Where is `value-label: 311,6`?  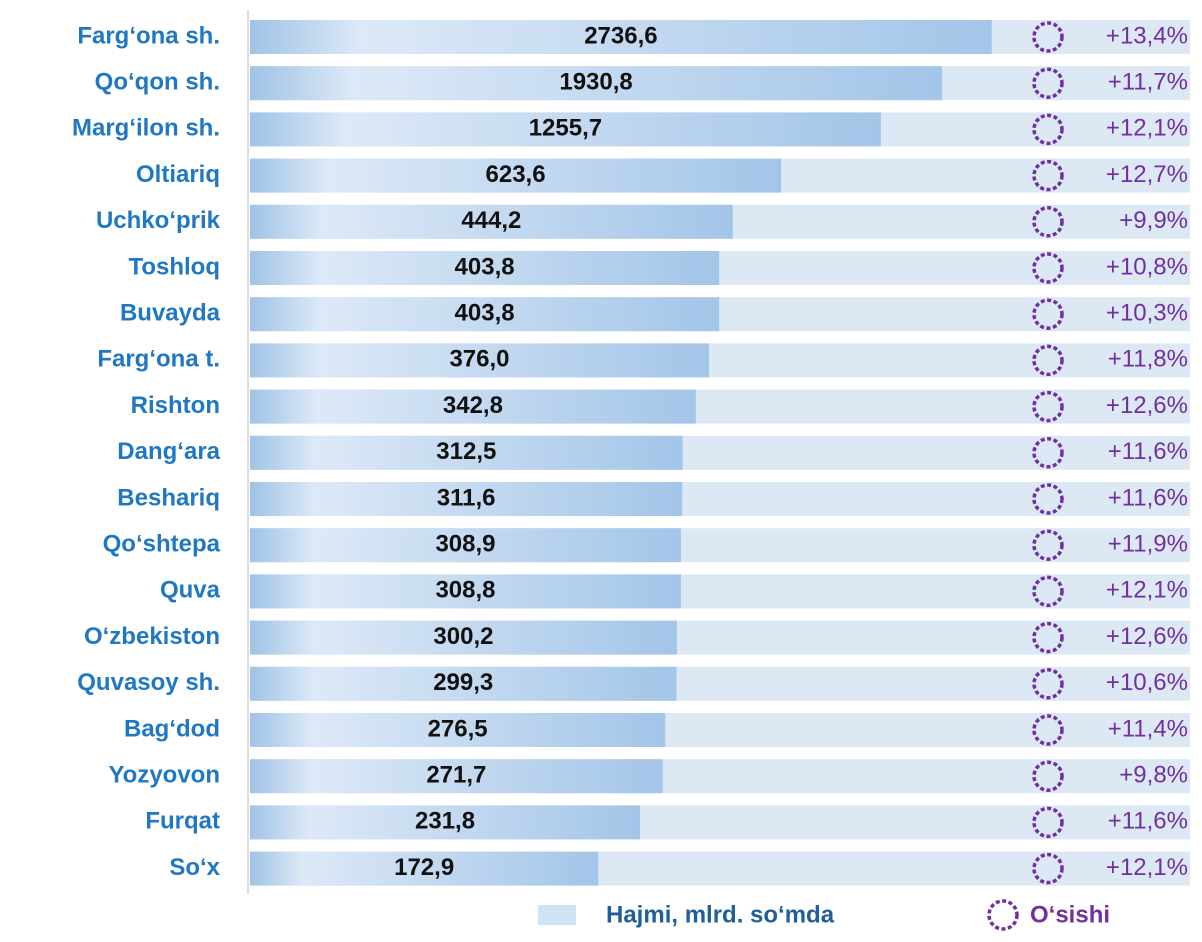 value-label: 311,6 is located at coordinates (466, 497).